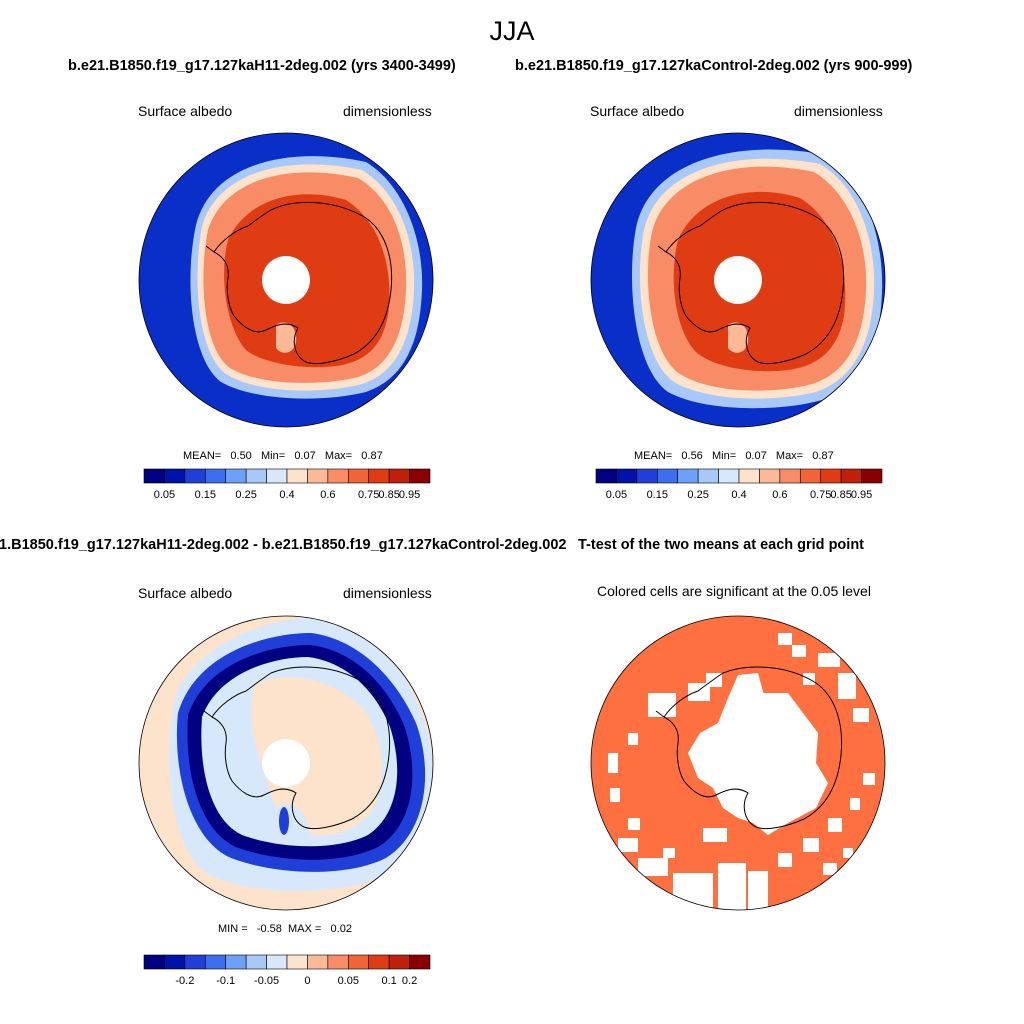 The height and width of the screenshot is (1024, 1024). Describe the element at coordinates (241, 456) in the screenshot. I see `case1-mean: 0.50` at that location.